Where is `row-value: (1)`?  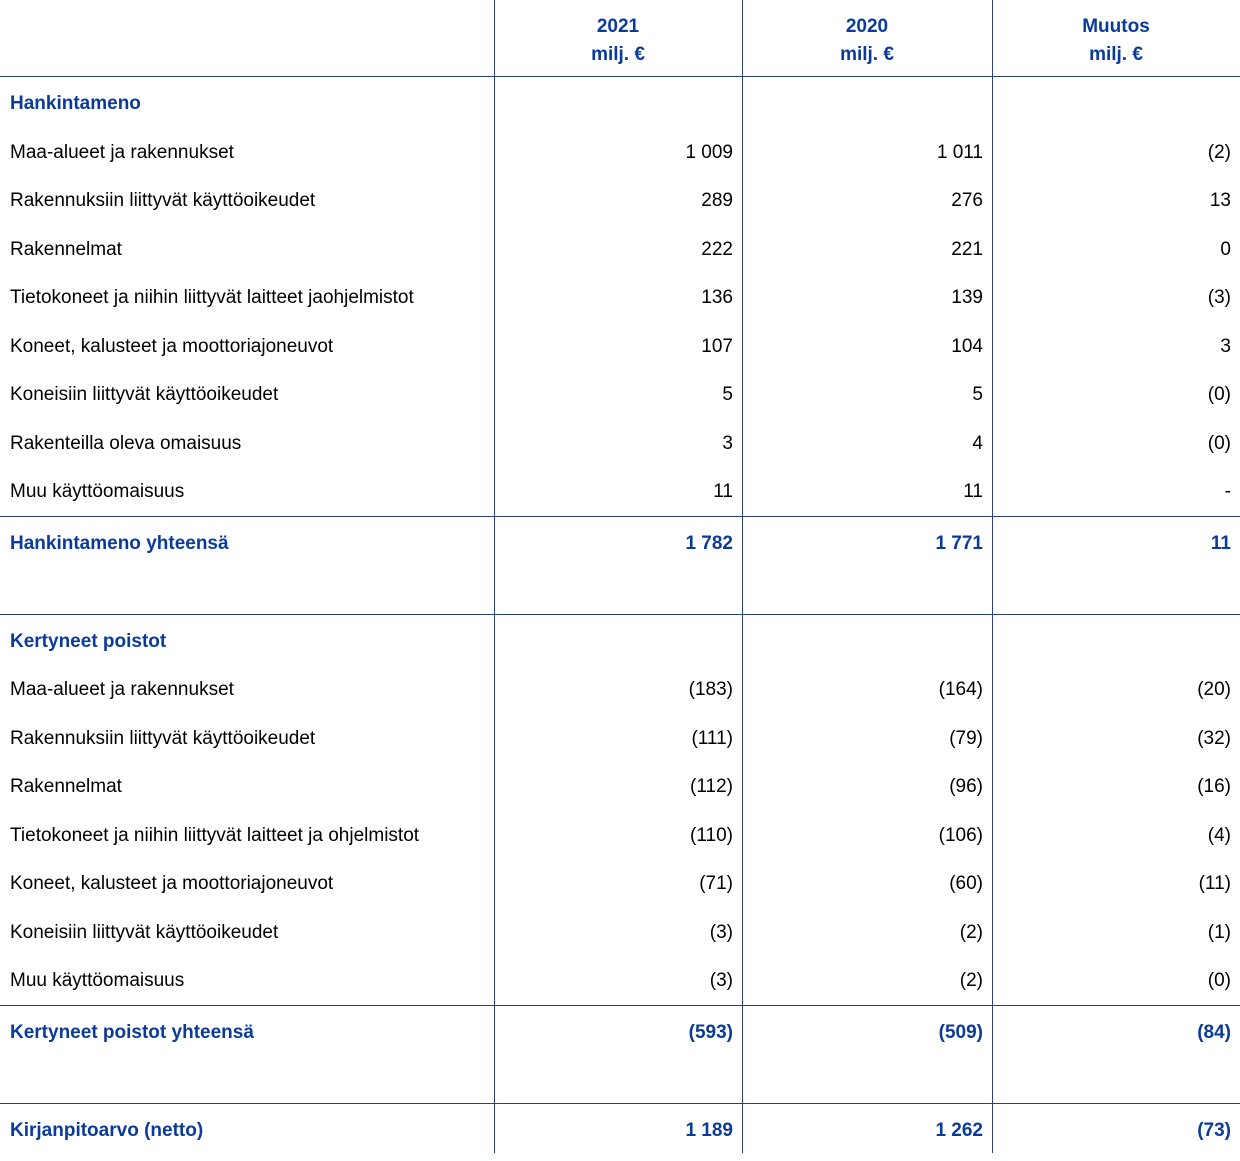 row-value: (1) is located at coordinates (1219, 932).